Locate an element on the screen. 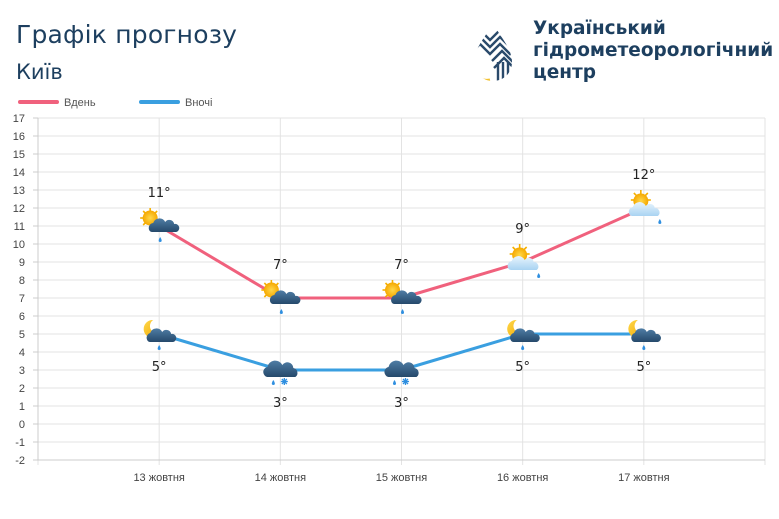 This screenshot has width=779, height=519. page-title: Графік прогнозу is located at coordinates (127, 34).